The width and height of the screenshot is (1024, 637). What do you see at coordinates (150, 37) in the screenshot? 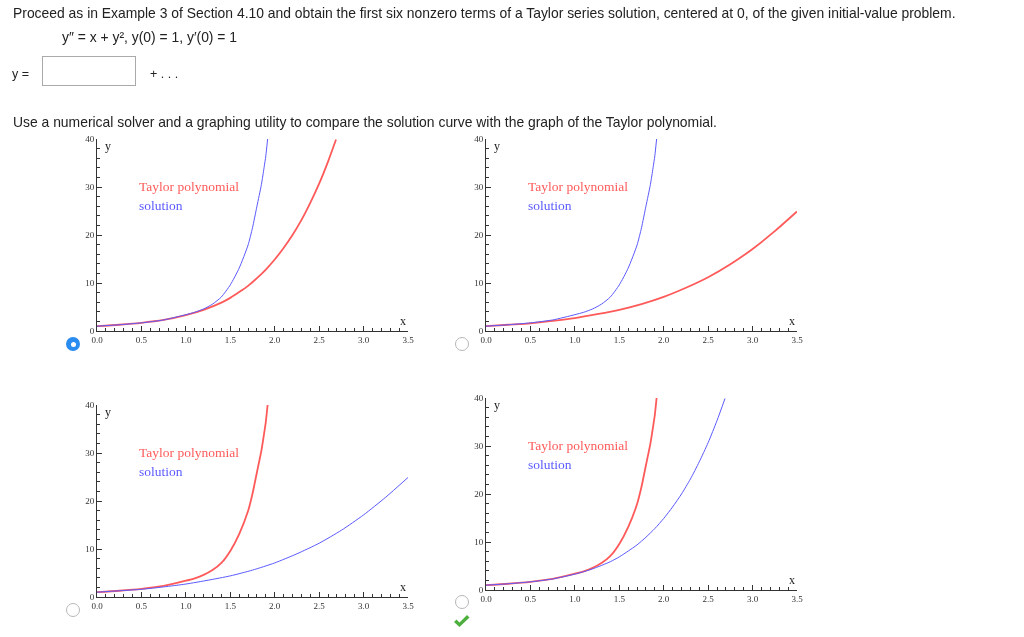
I see `text: y″ = x + y², y(0) = 1, y′(0) = 1` at bounding box center [150, 37].